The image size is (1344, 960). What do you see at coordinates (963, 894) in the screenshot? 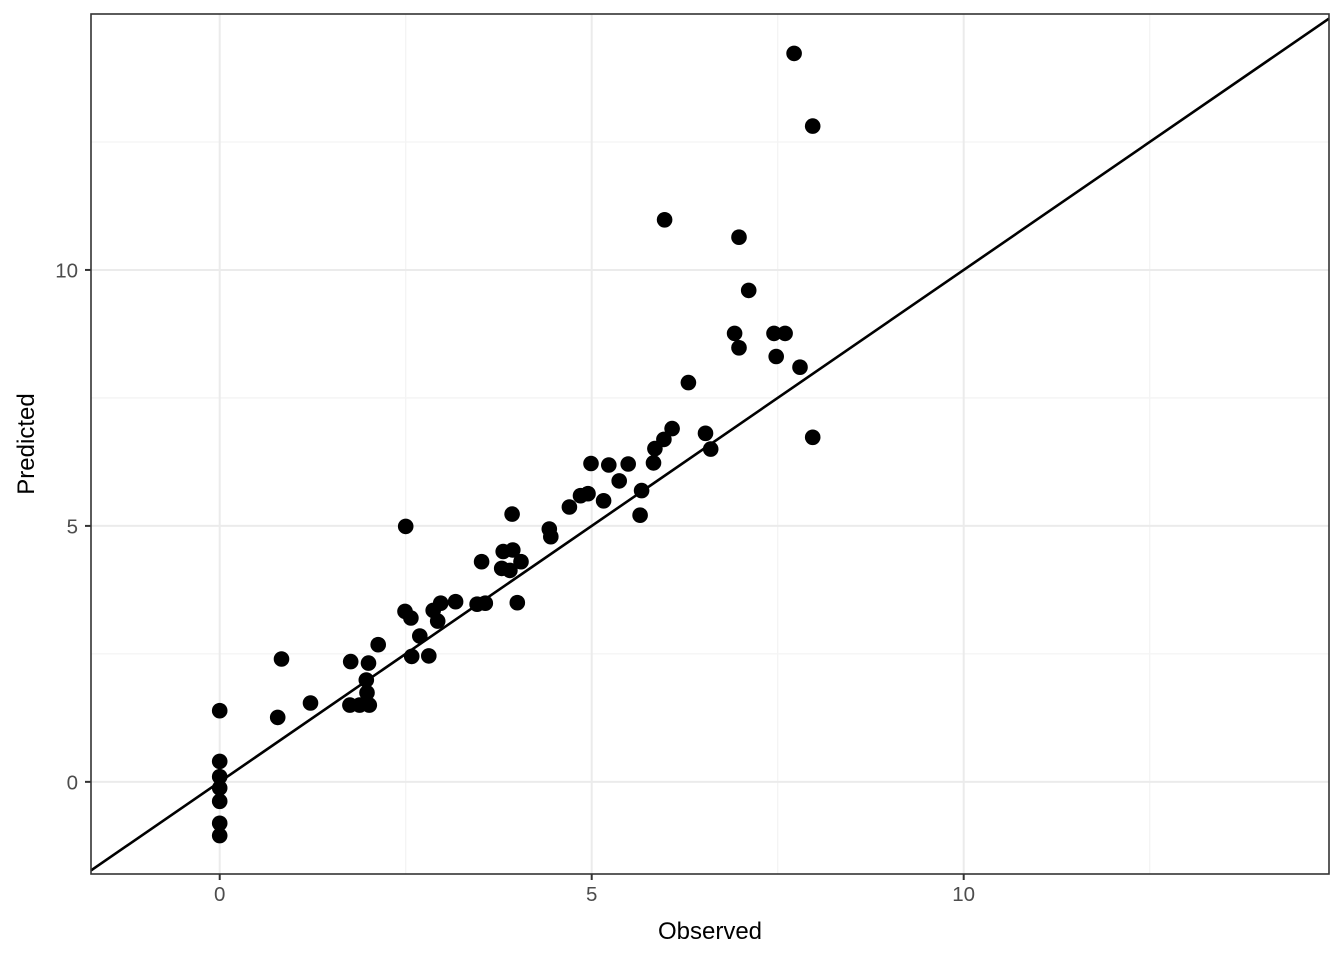
I see `x-tick-label: 10` at bounding box center [963, 894].